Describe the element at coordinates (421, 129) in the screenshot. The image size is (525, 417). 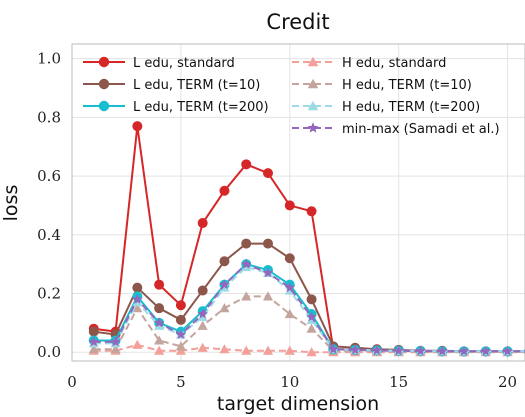
I see `legend-label: min-max (Samadi et al.)` at that location.